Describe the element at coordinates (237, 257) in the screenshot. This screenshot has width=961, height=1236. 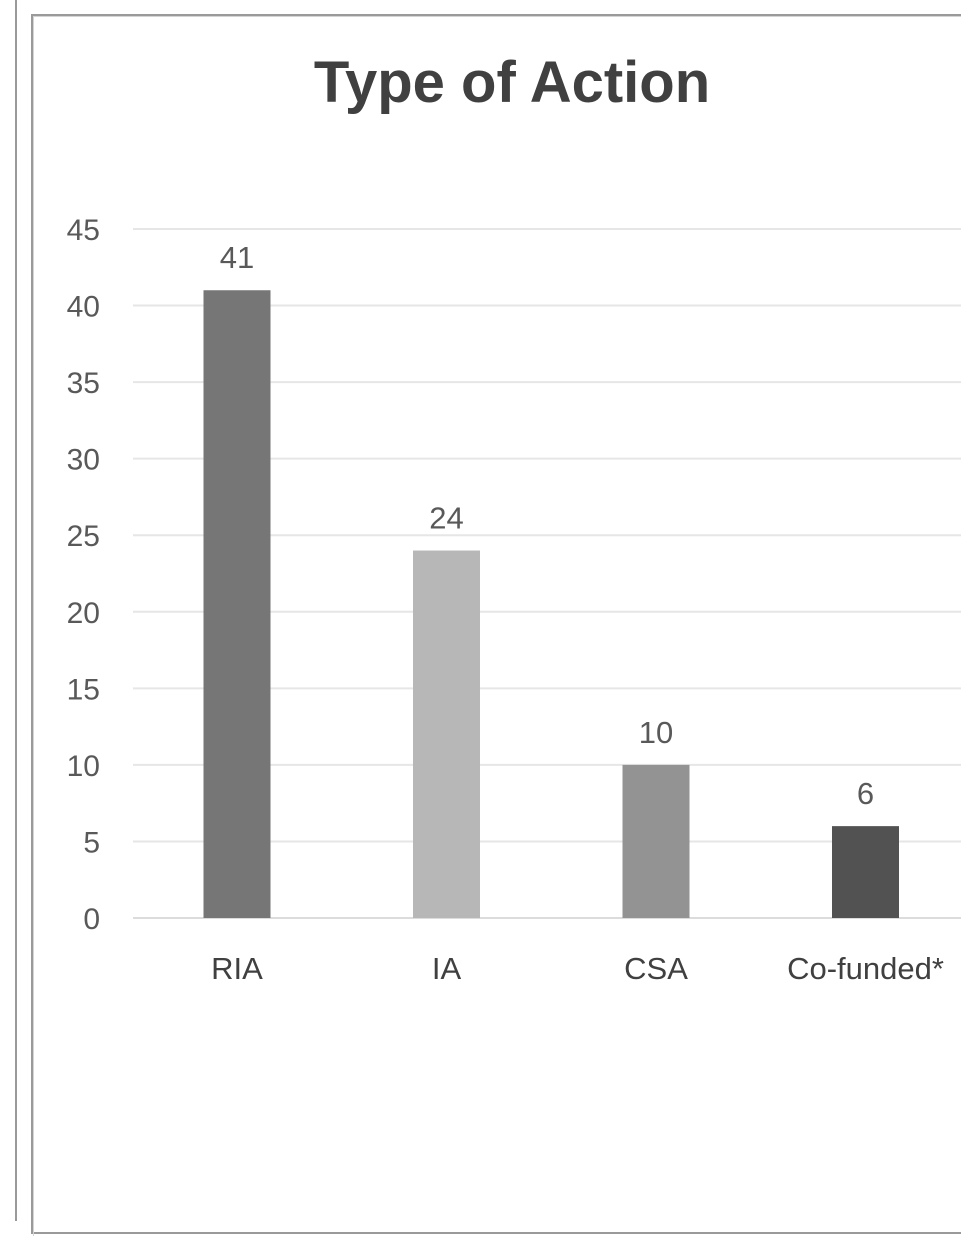
I see `bar-data-label: 41` at that location.